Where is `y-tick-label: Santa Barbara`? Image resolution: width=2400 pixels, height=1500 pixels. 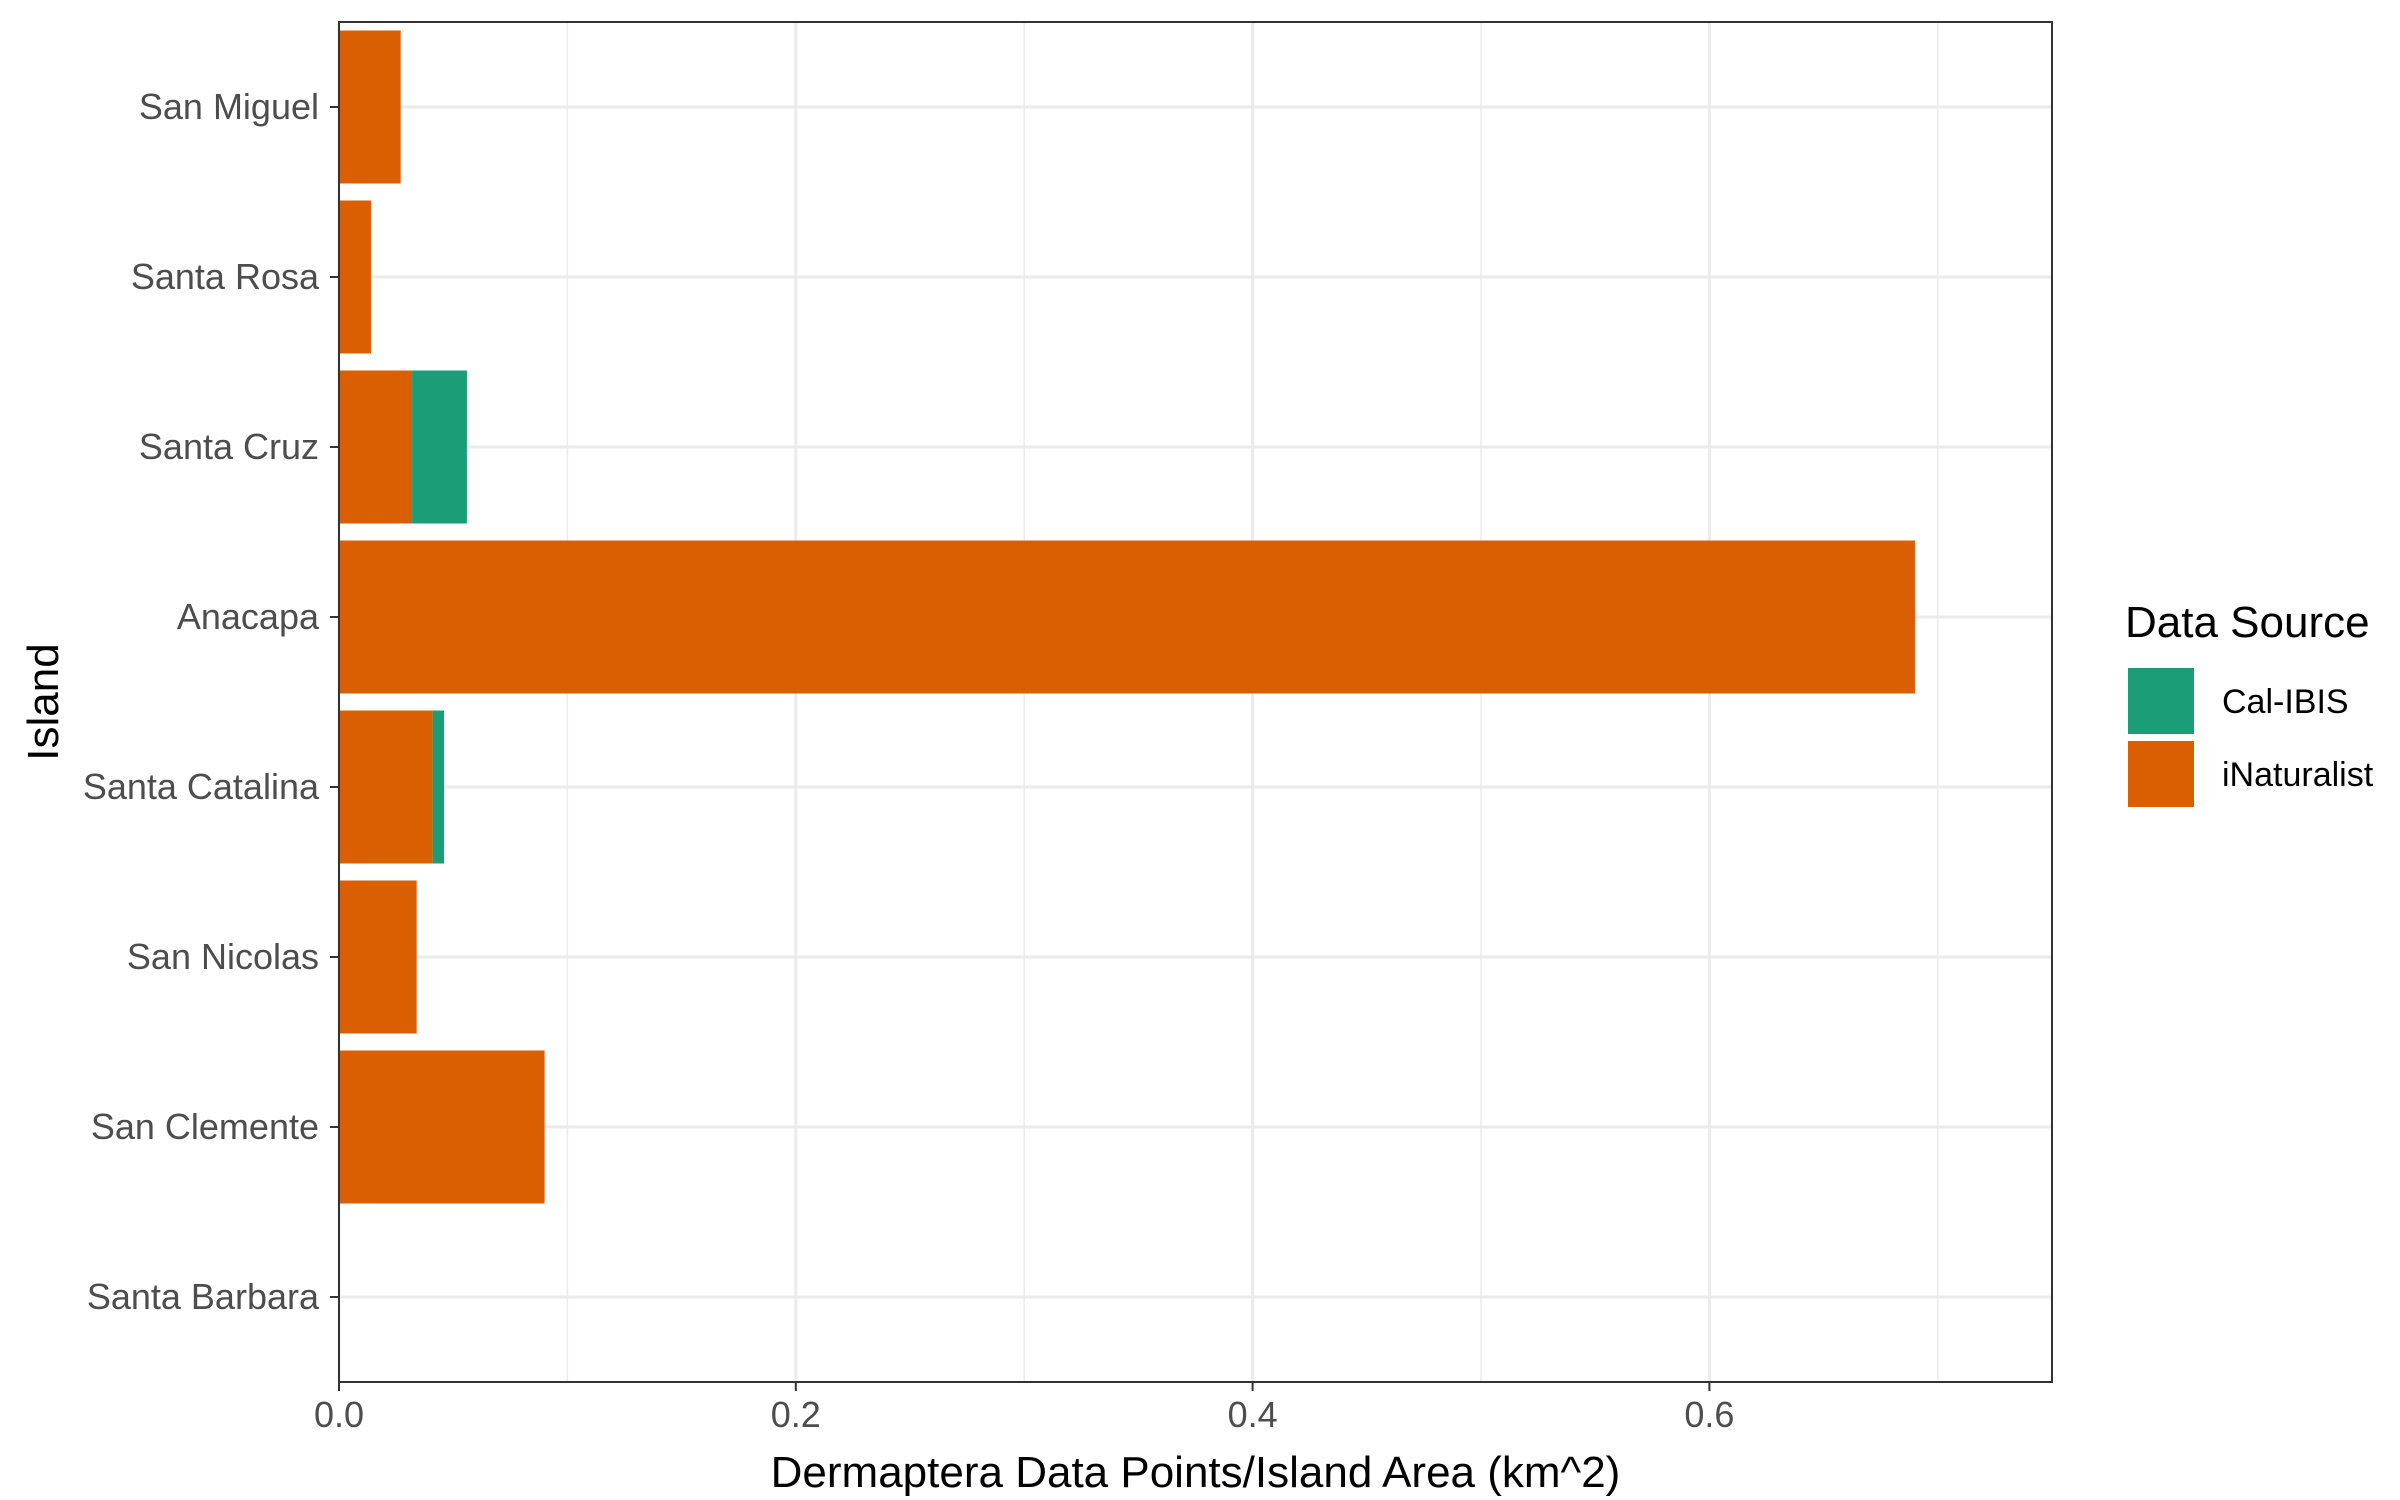 y-tick-label: Santa Barbara is located at coordinates (203, 1296).